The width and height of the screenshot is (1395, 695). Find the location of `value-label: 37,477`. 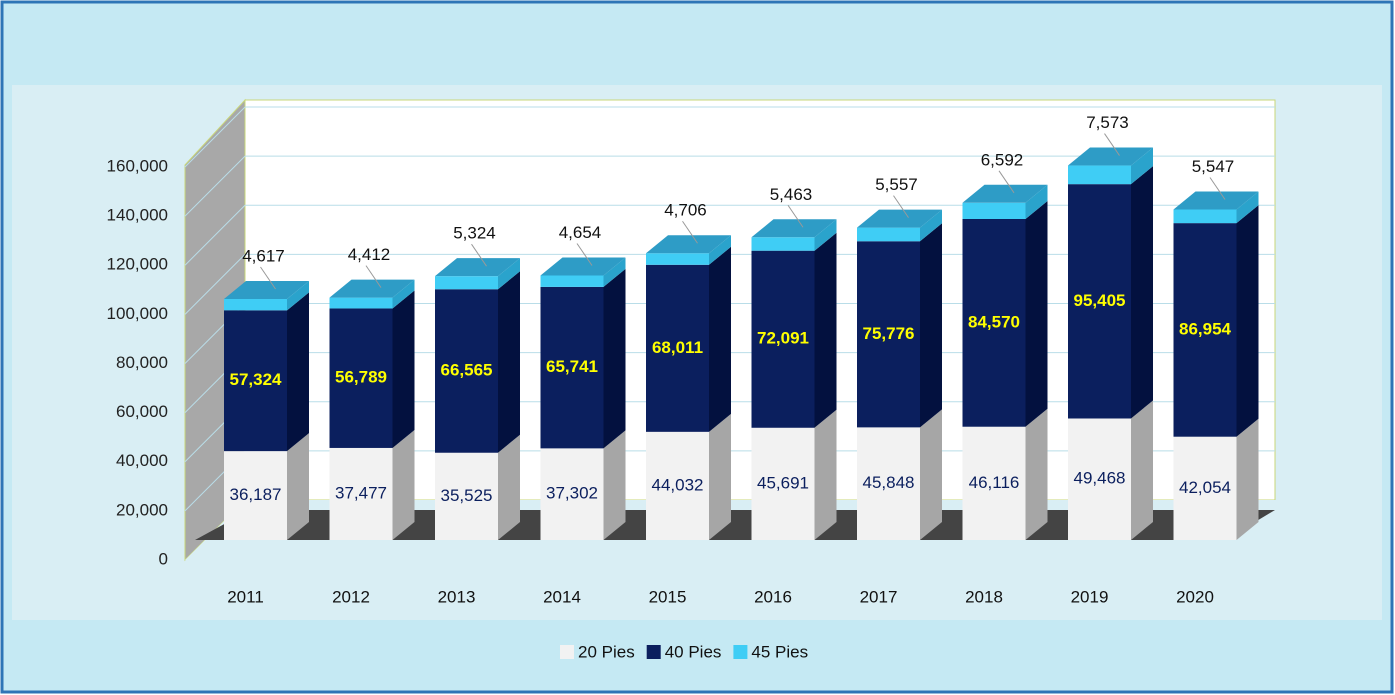

value-label: 37,477 is located at coordinates (361, 492).